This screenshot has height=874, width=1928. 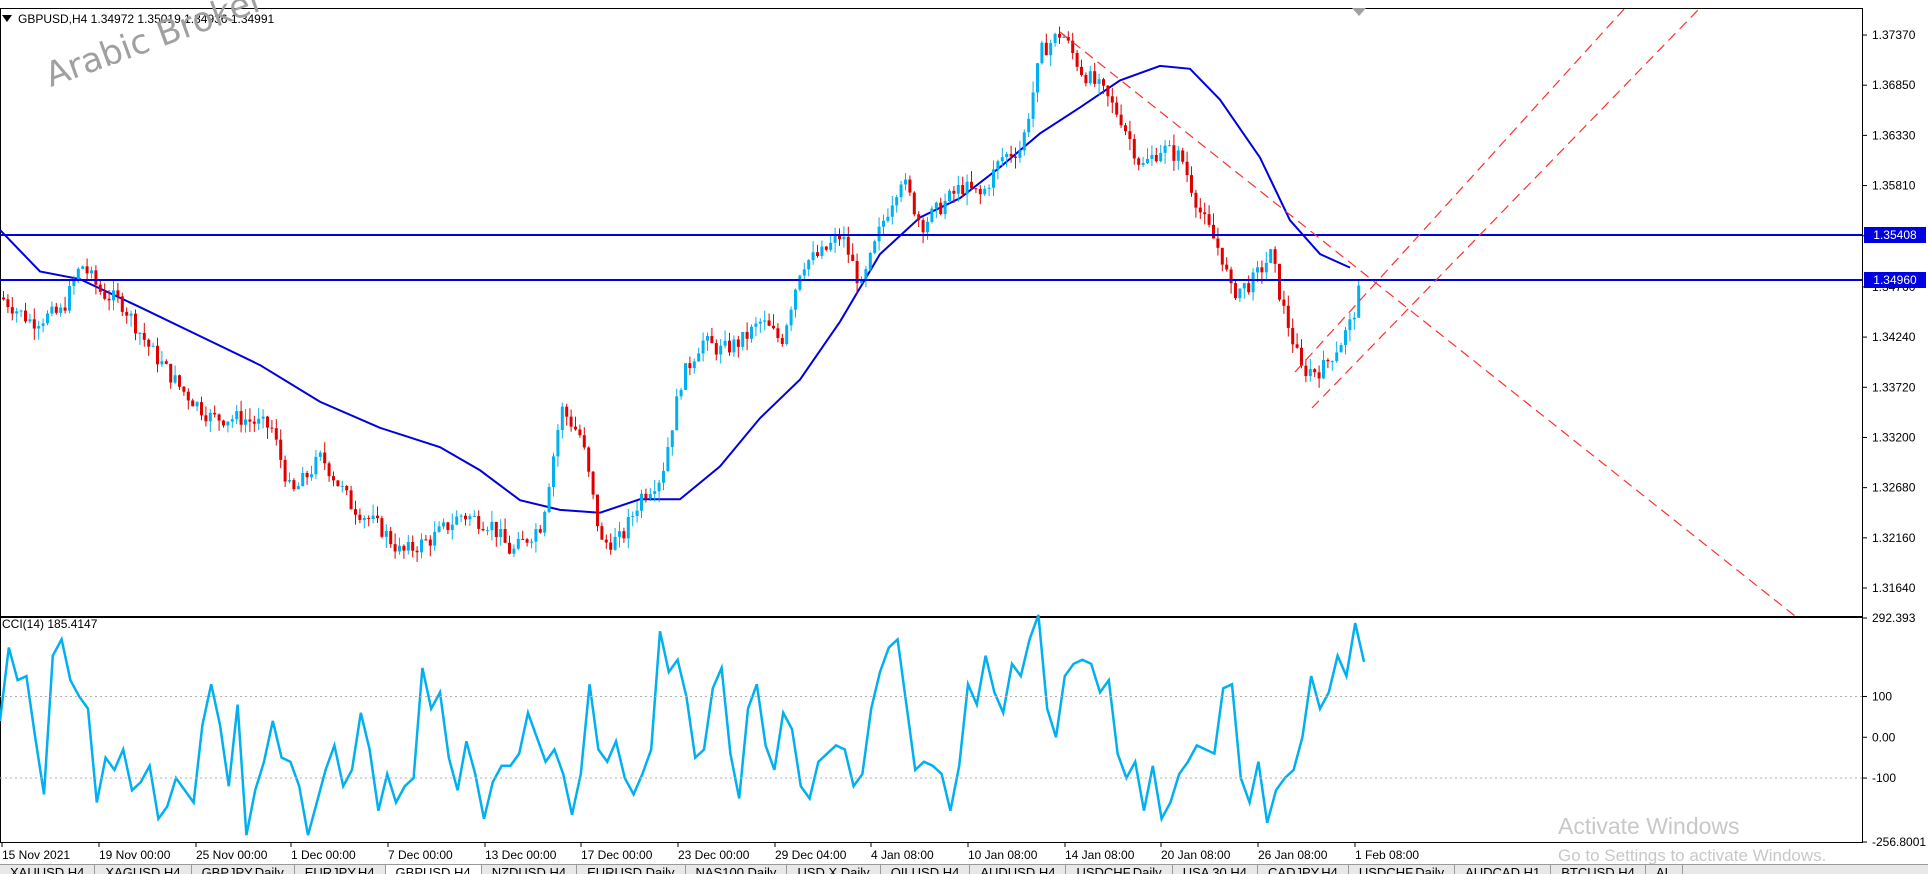 I want to click on chart-tab: NAS100,Daily, so click(x=737, y=869).